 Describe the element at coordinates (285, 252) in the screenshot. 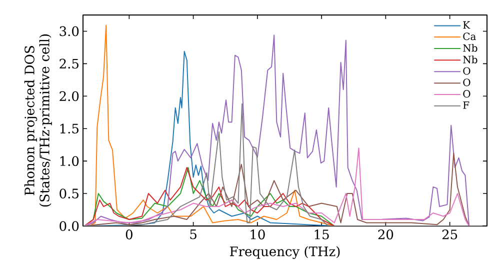

I see `x-axis-title: Frequency (THz)` at that location.